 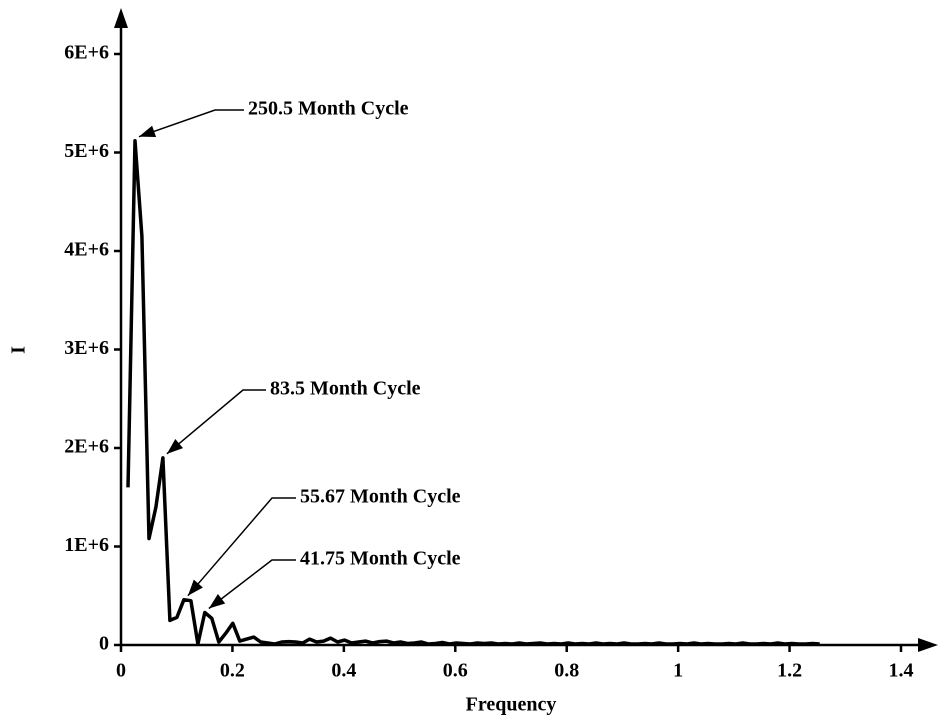 What do you see at coordinates (86, 447) in the screenshot?
I see `y-tick-label: 2E+6` at bounding box center [86, 447].